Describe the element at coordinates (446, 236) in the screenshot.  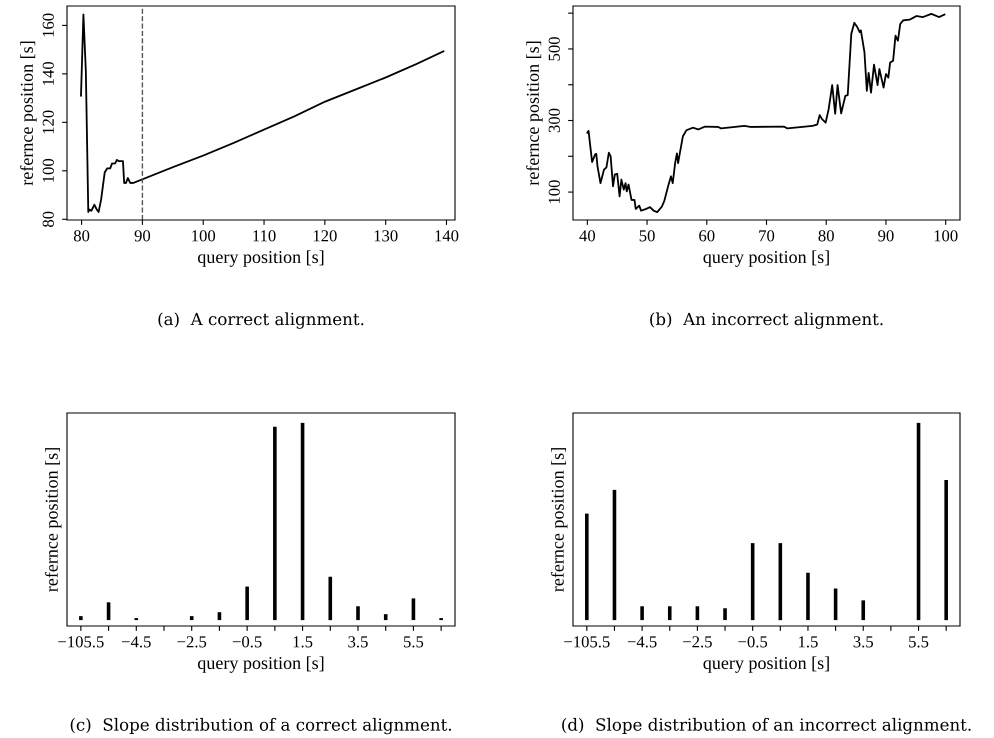
I see `x-tick-label: 140` at that location.